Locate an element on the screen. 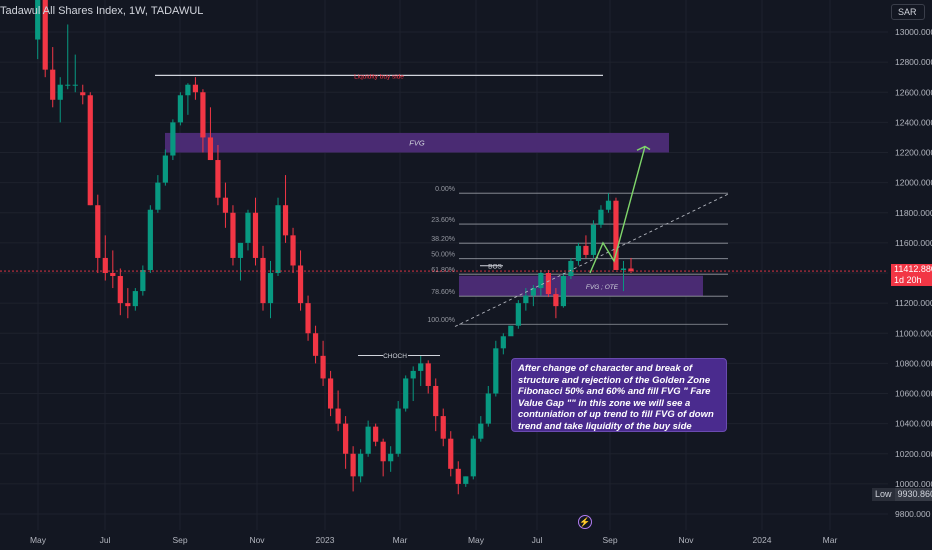 This screenshot has width=932, height=550. fib-level-label: 61.80% is located at coordinates (443, 270).